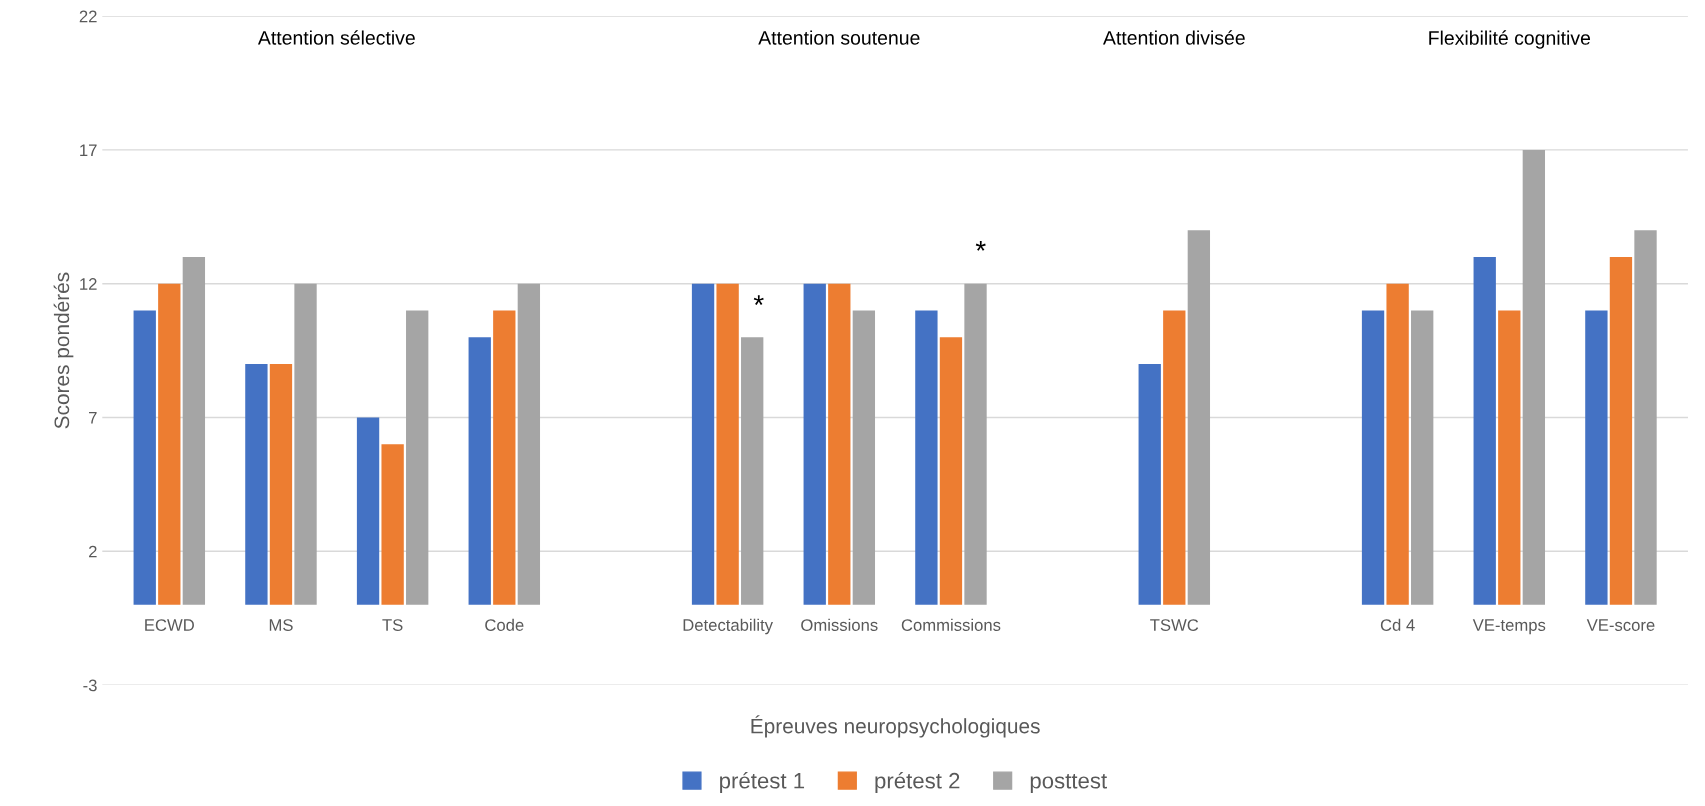 The width and height of the screenshot is (1705, 806). Describe the element at coordinates (169, 625) in the screenshot. I see `x-tick-label: ECWD` at that location.